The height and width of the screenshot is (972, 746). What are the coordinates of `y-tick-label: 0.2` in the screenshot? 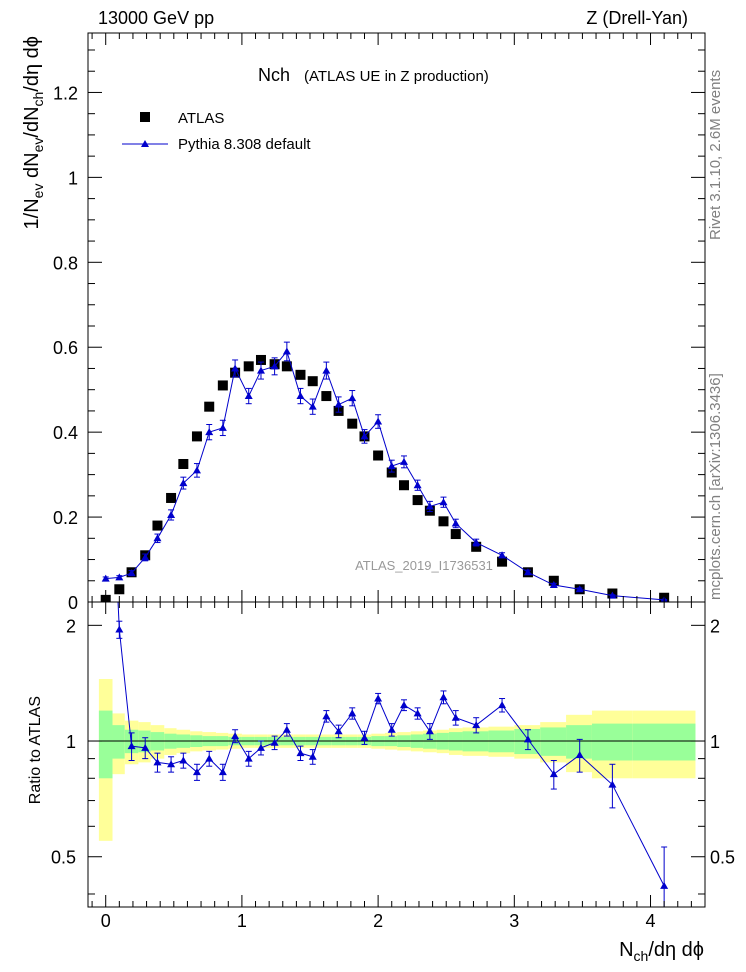 It's located at (65, 518).